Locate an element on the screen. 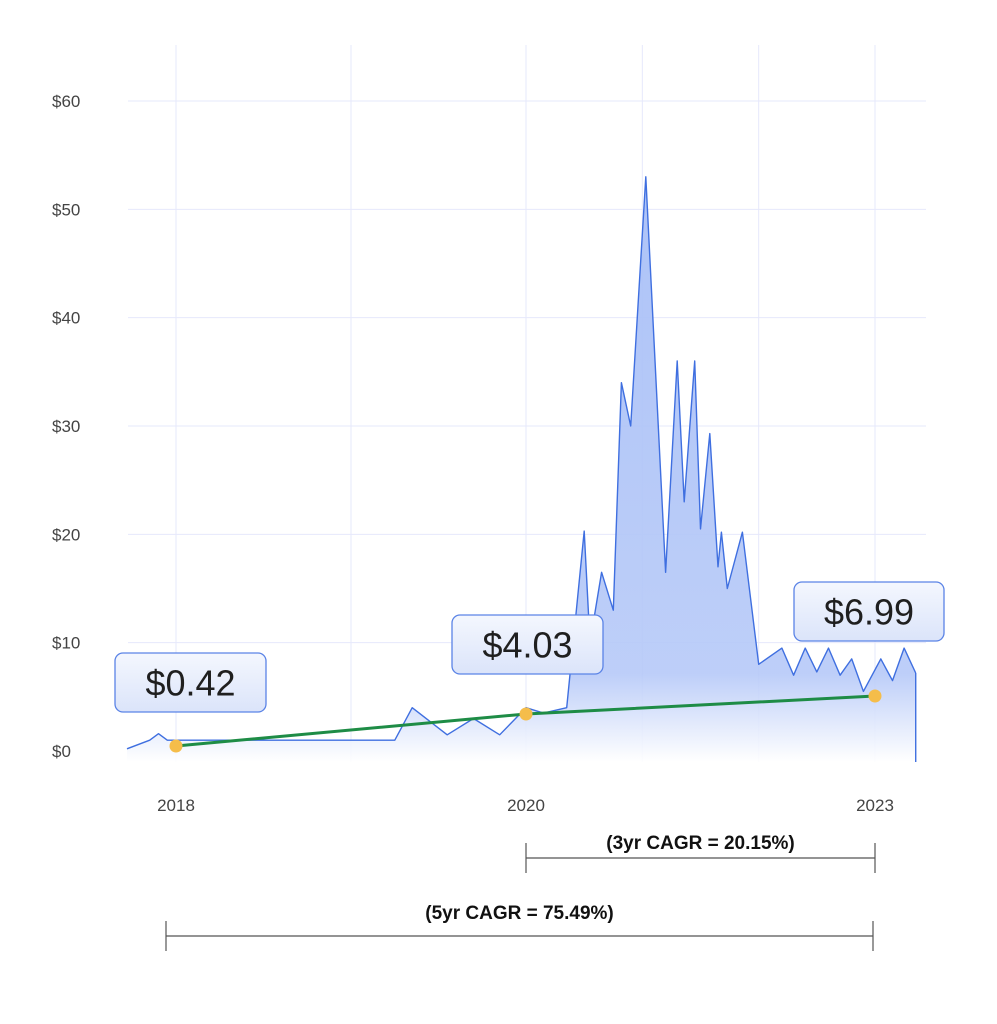 This screenshot has height=1024, width=997. y-tick-label: $30 is located at coordinates (66, 426).